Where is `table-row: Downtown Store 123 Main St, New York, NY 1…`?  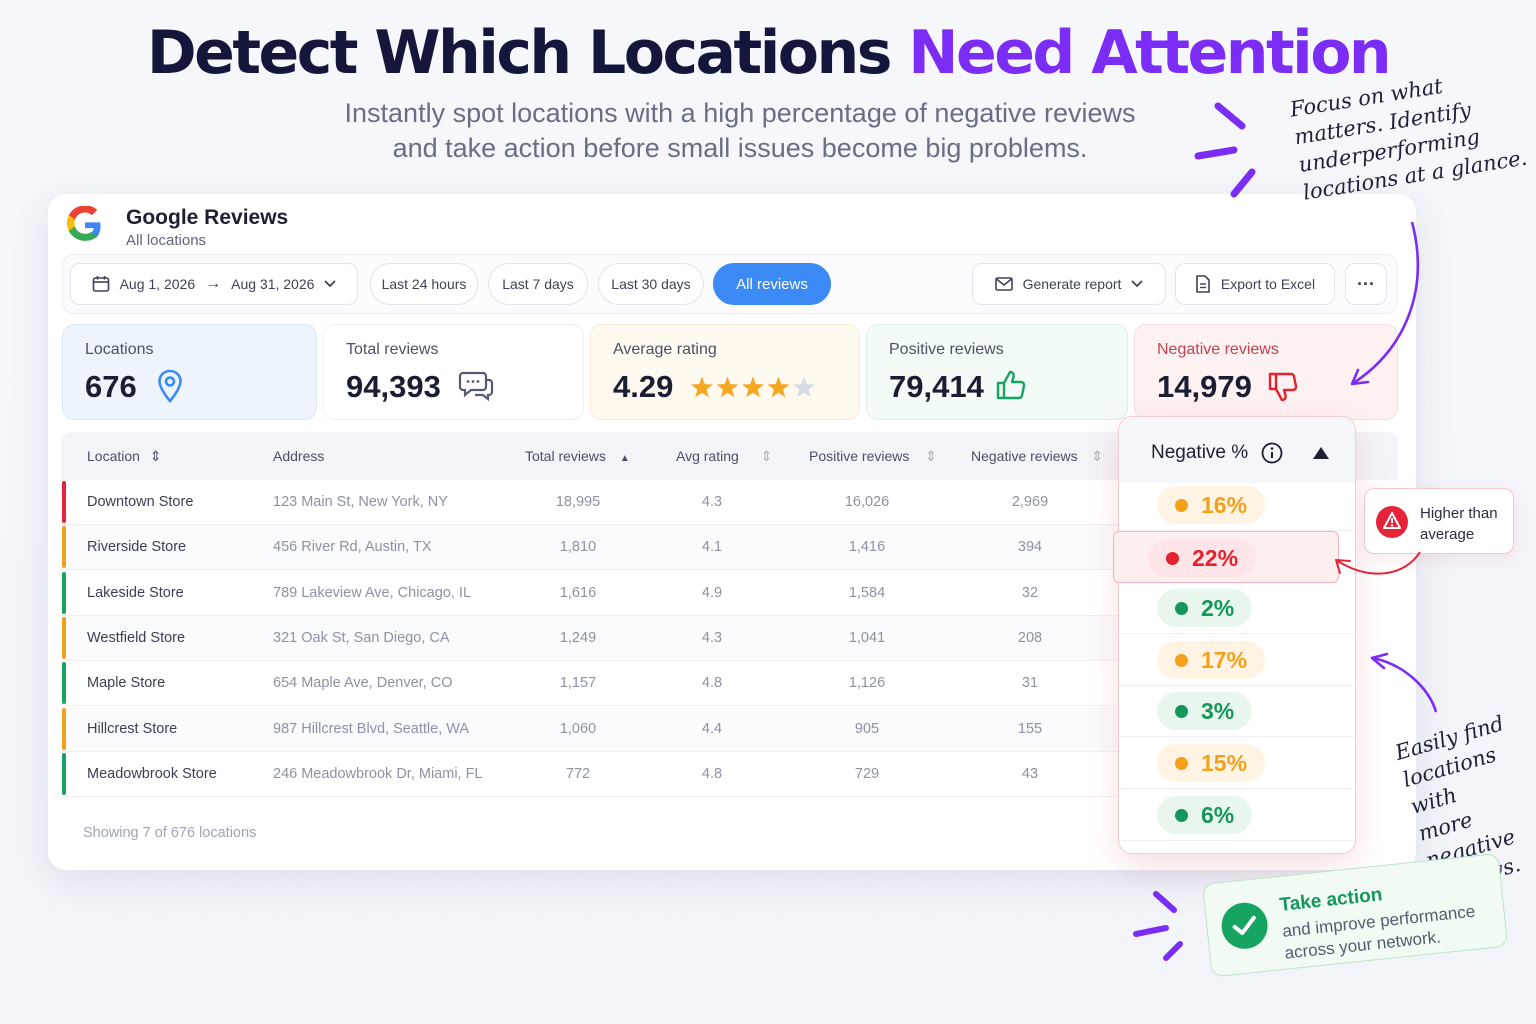
table-row: Downtown Store 123 Main St, New York, NY 1… is located at coordinates (592, 502).